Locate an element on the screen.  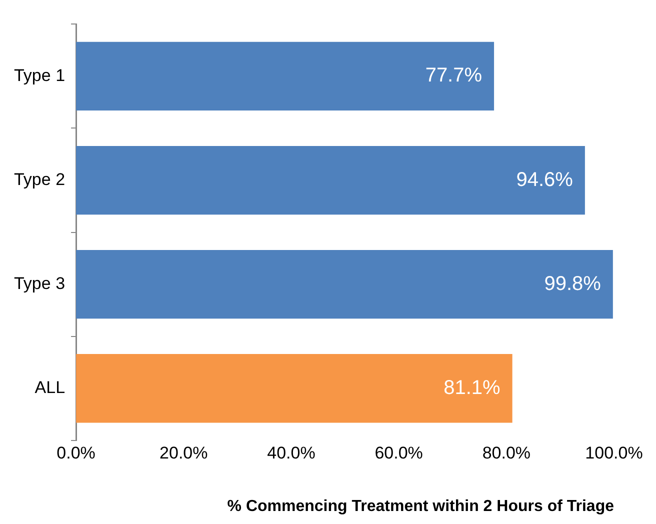
data-label: 94.6% is located at coordinates (545, 179).